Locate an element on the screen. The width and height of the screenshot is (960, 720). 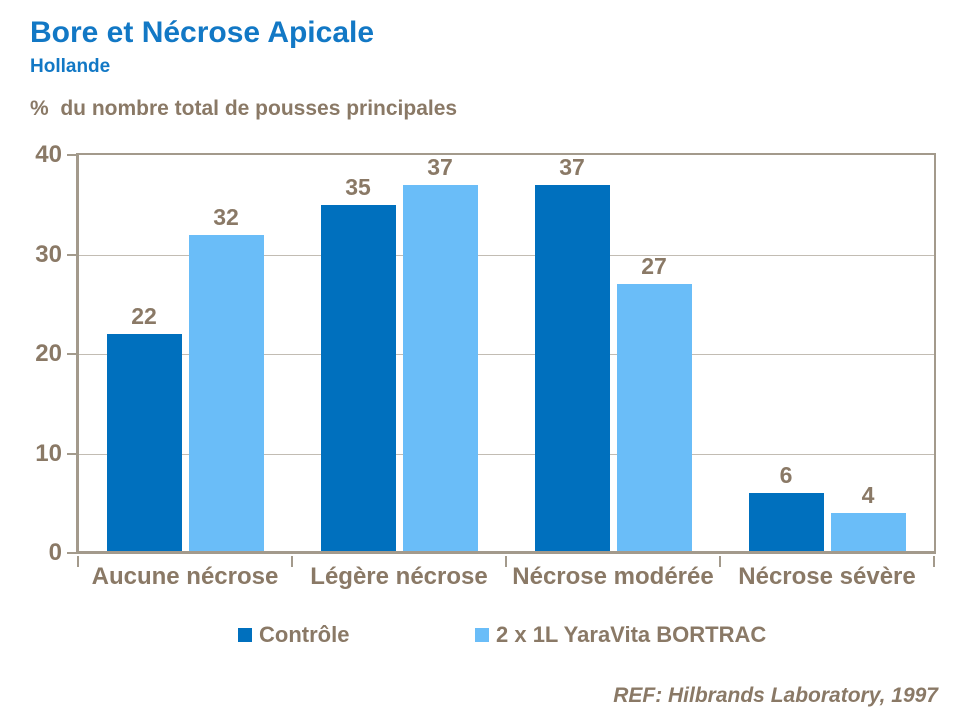
bar-value-label: 22 is located at coordinates (144, 316).